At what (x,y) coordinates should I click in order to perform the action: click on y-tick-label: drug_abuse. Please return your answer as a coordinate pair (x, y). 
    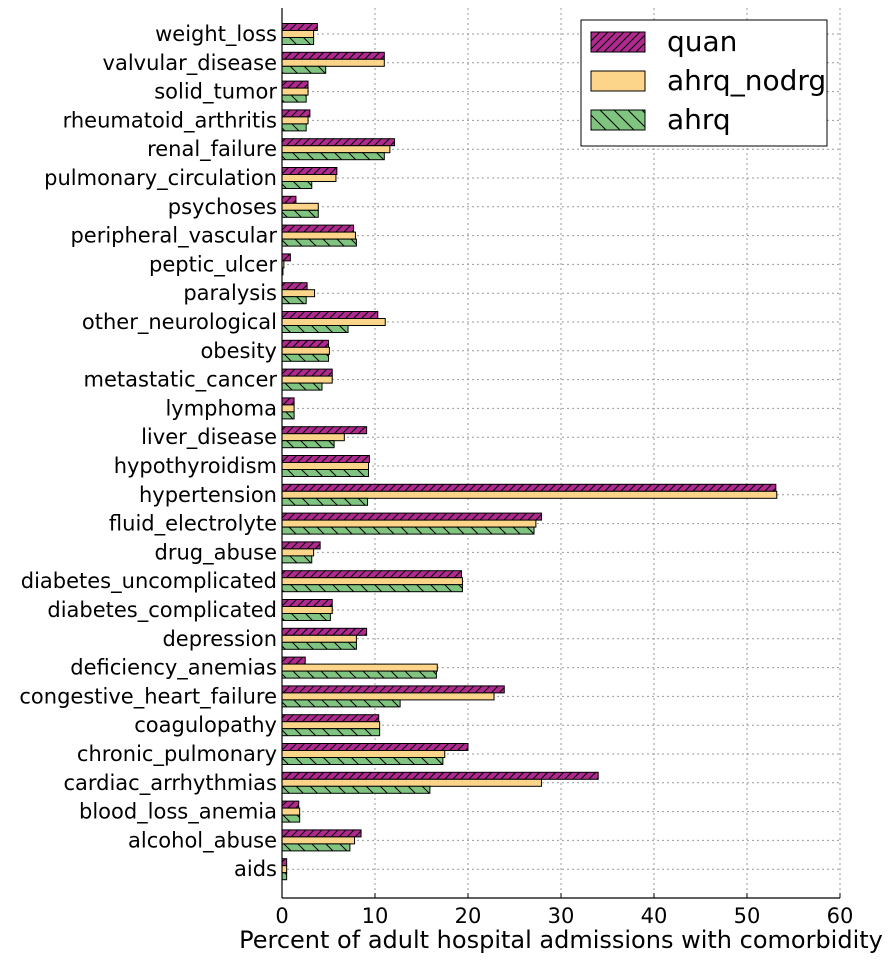
    Looking at the image, I should click on (216, 552).